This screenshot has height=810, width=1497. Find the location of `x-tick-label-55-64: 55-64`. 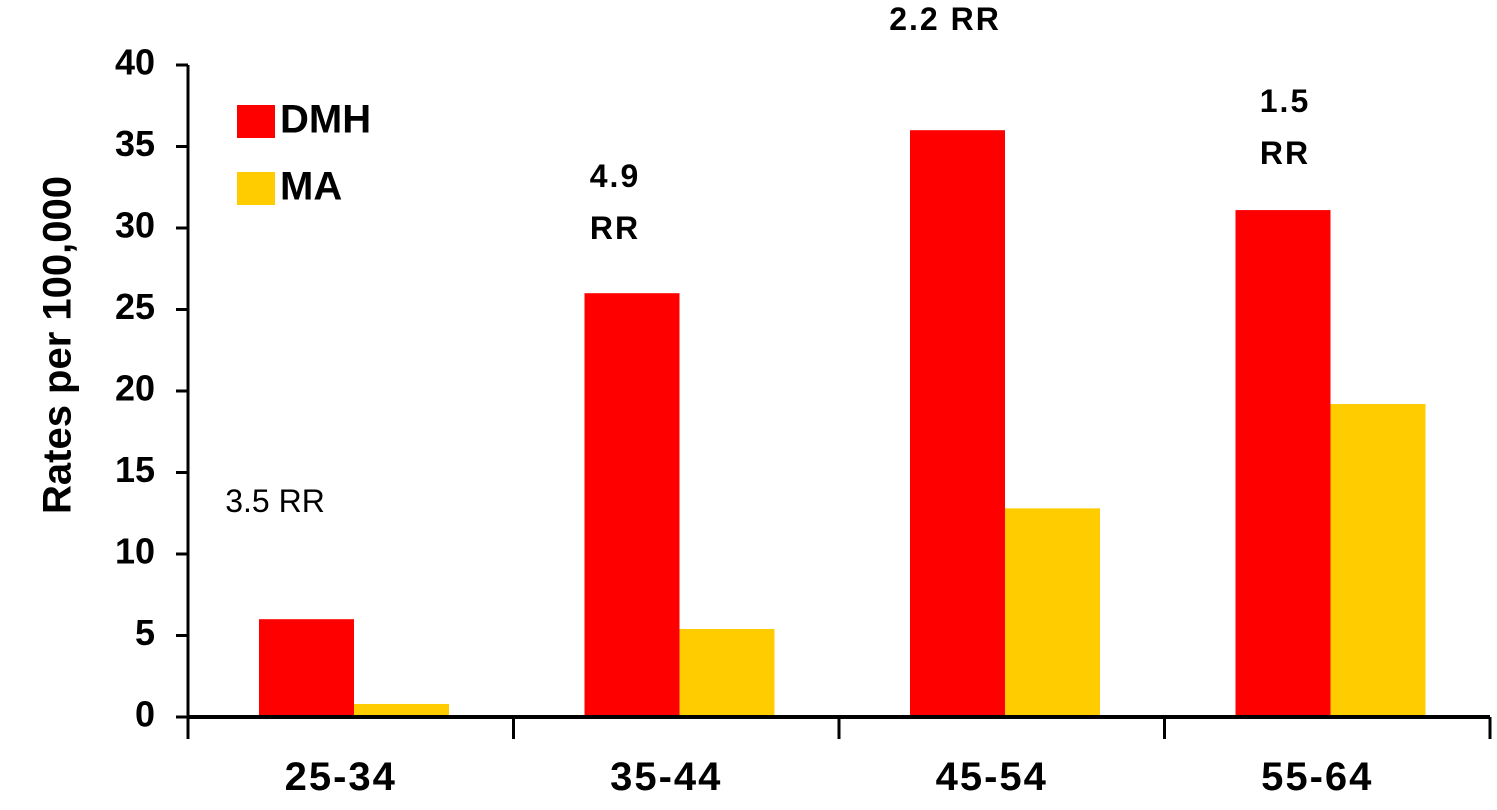

x-tick-label-55-64: 55-64 is located at coordinates (1317, 777).